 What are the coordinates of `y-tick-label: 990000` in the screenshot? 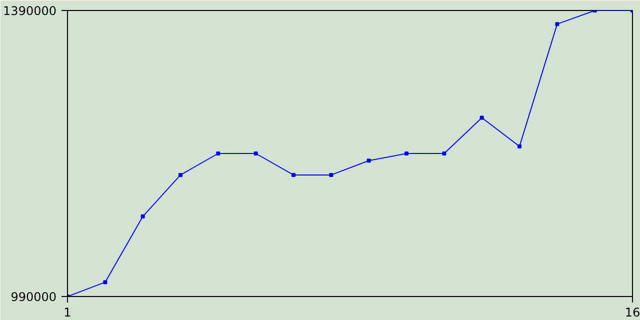 It's located at (33, 297).